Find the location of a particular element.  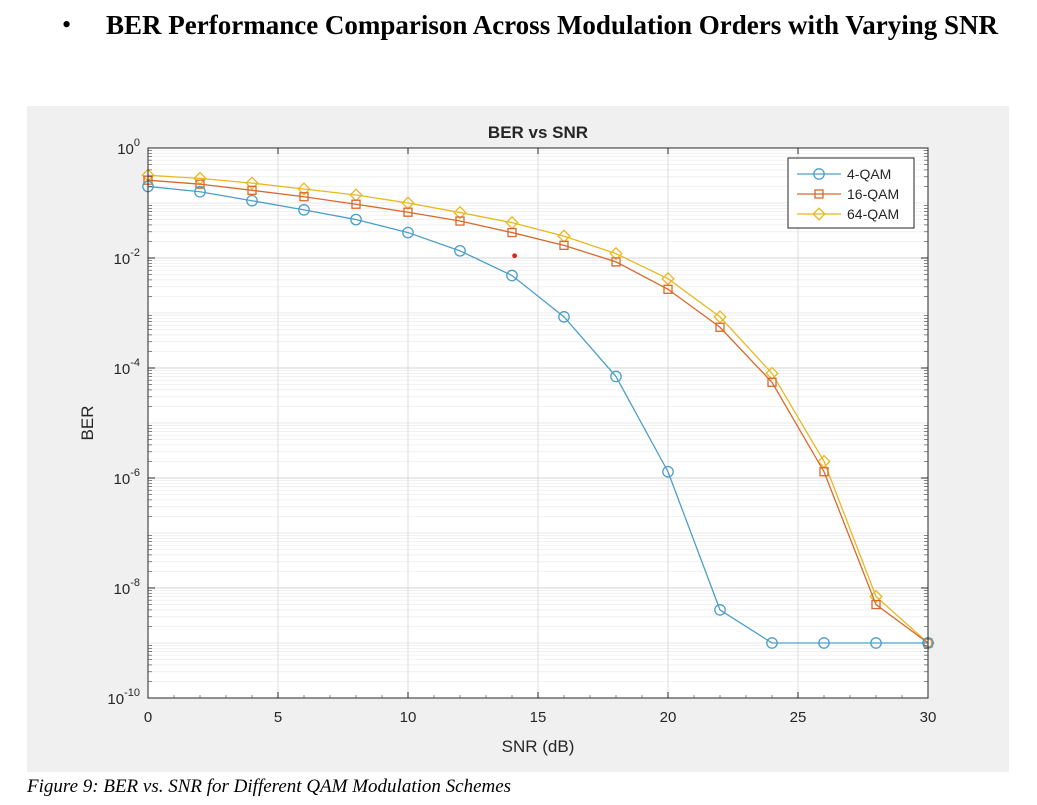

x-tick-label: 25 is located at coordinates (798, 717).